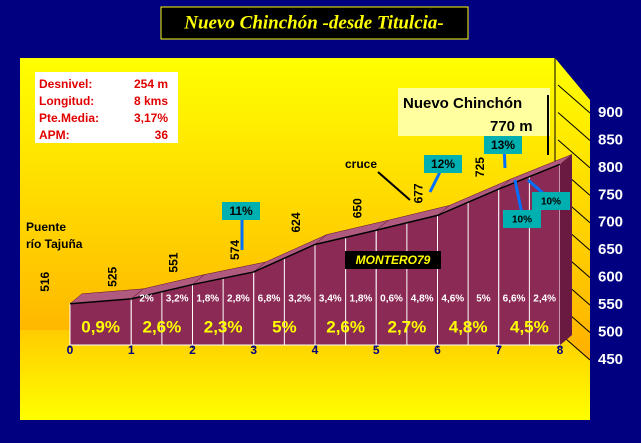 Image resolution: width=641 pixels, height=443 pixels. I want to click on info-label: Desnivel:, so click(65, 84).